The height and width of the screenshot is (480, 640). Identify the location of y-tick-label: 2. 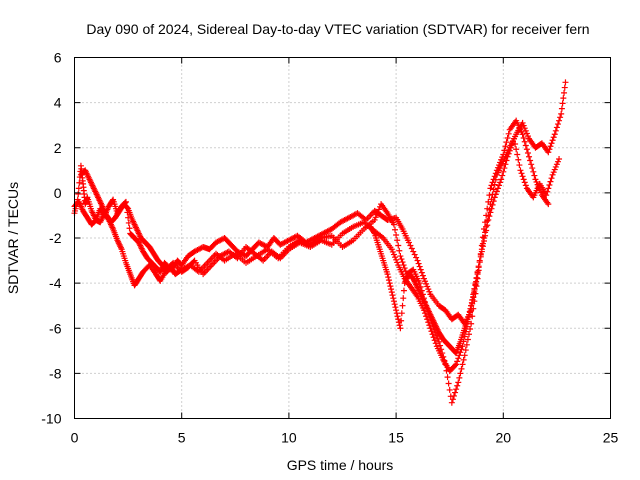
(58, 148).